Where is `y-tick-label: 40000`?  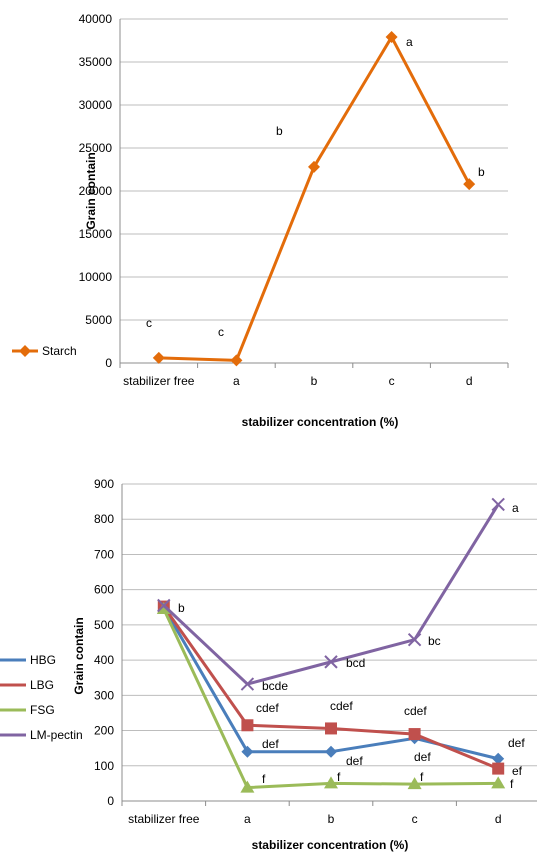 y-tick-label: 40000 is located at coordinates (96, 19).